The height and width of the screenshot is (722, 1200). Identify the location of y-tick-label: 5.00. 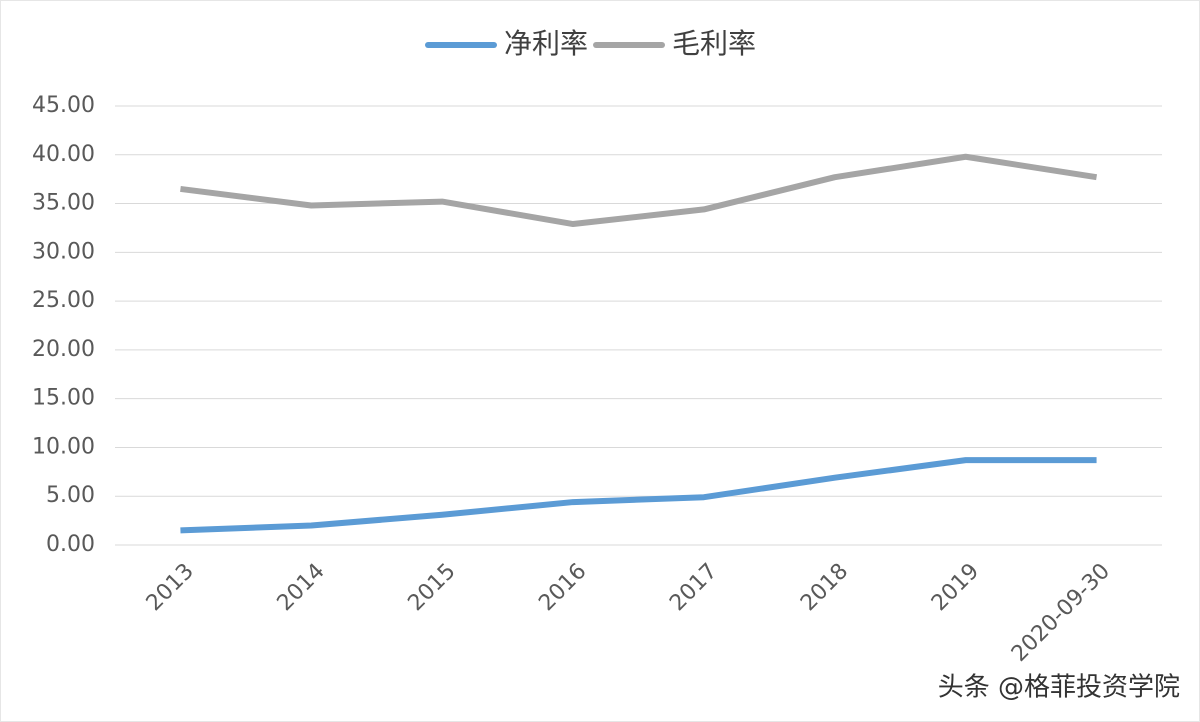
(70, 495).